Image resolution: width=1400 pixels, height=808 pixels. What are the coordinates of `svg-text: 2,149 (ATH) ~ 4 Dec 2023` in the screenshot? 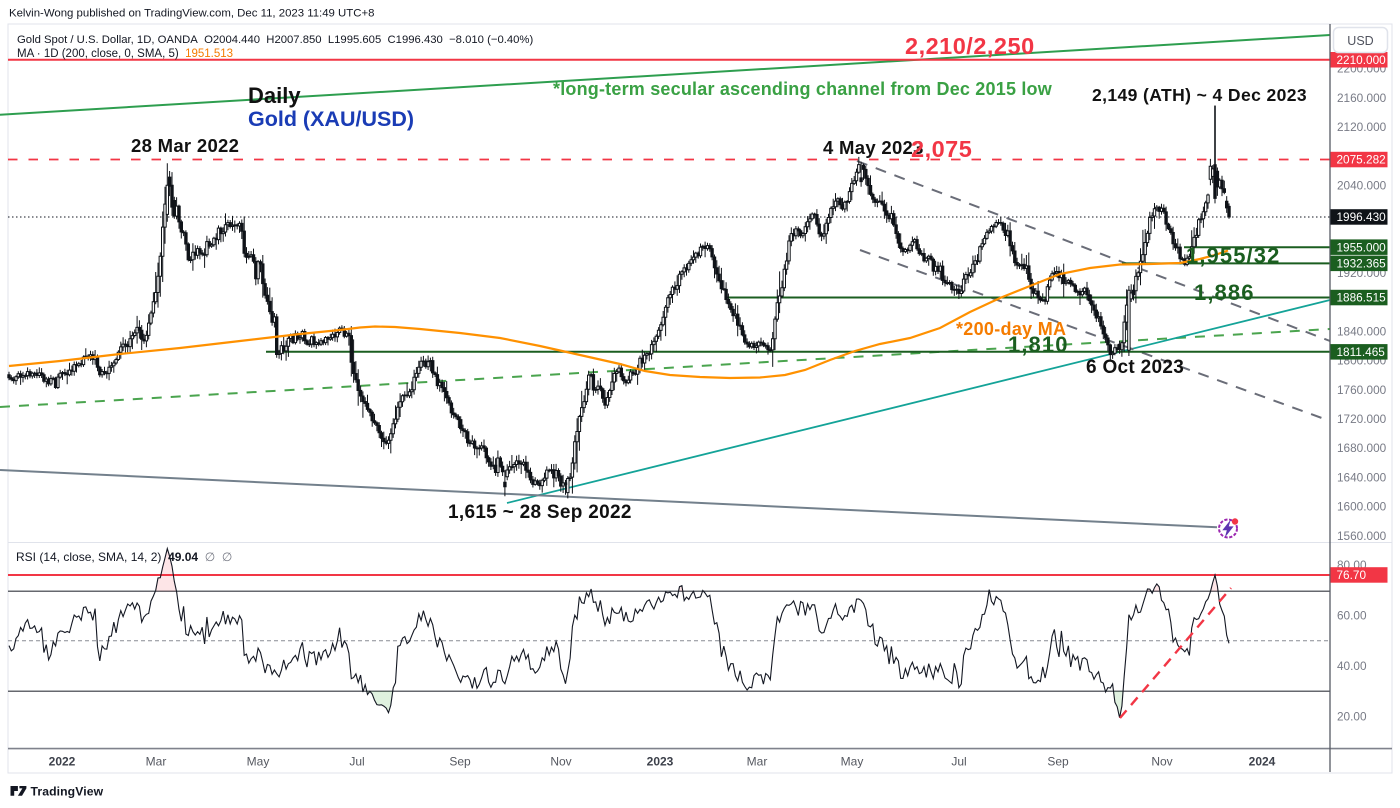 It's located at (1199, 95).